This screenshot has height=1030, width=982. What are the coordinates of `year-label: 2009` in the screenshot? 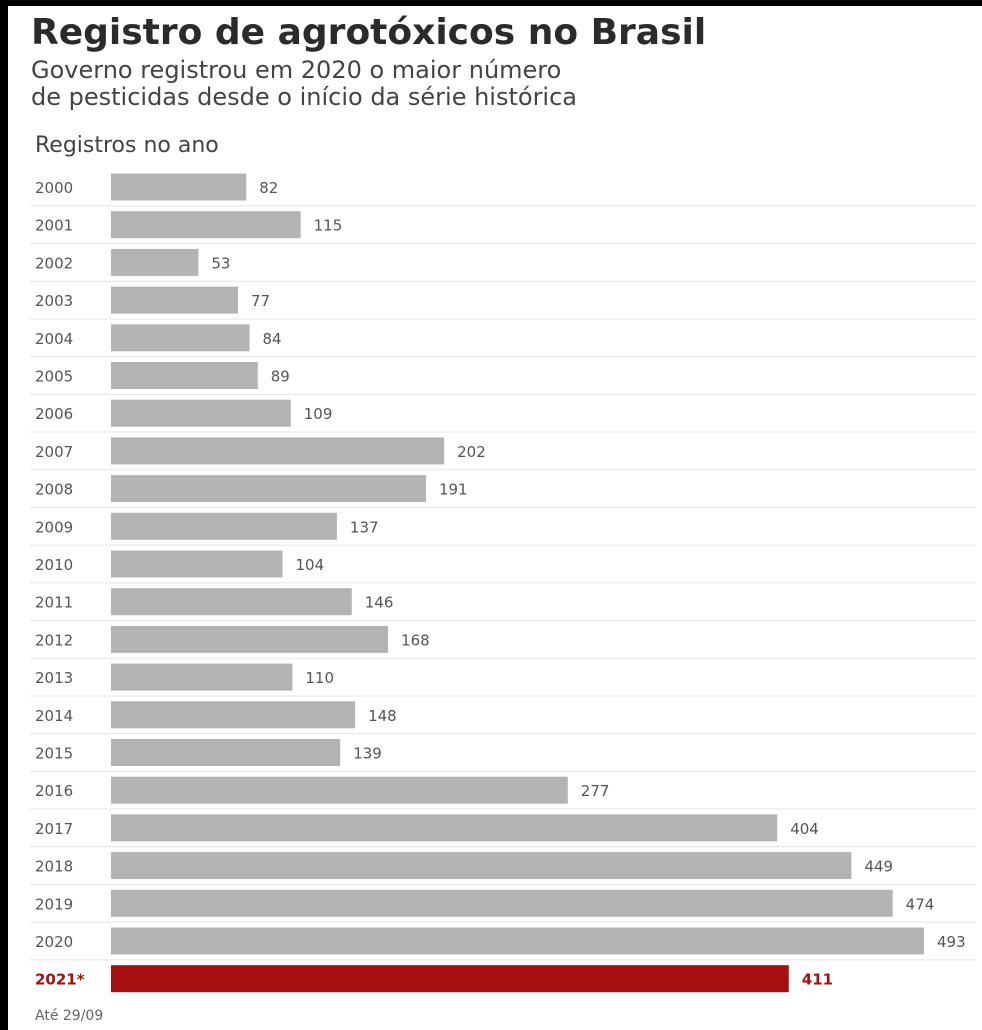 It's located at (54, 527).